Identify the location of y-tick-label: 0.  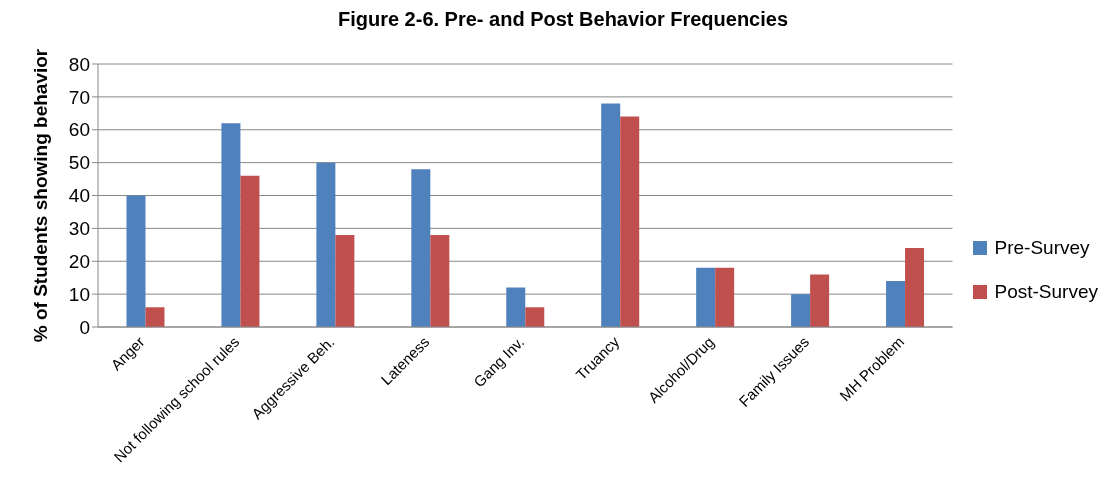
(84, 327).